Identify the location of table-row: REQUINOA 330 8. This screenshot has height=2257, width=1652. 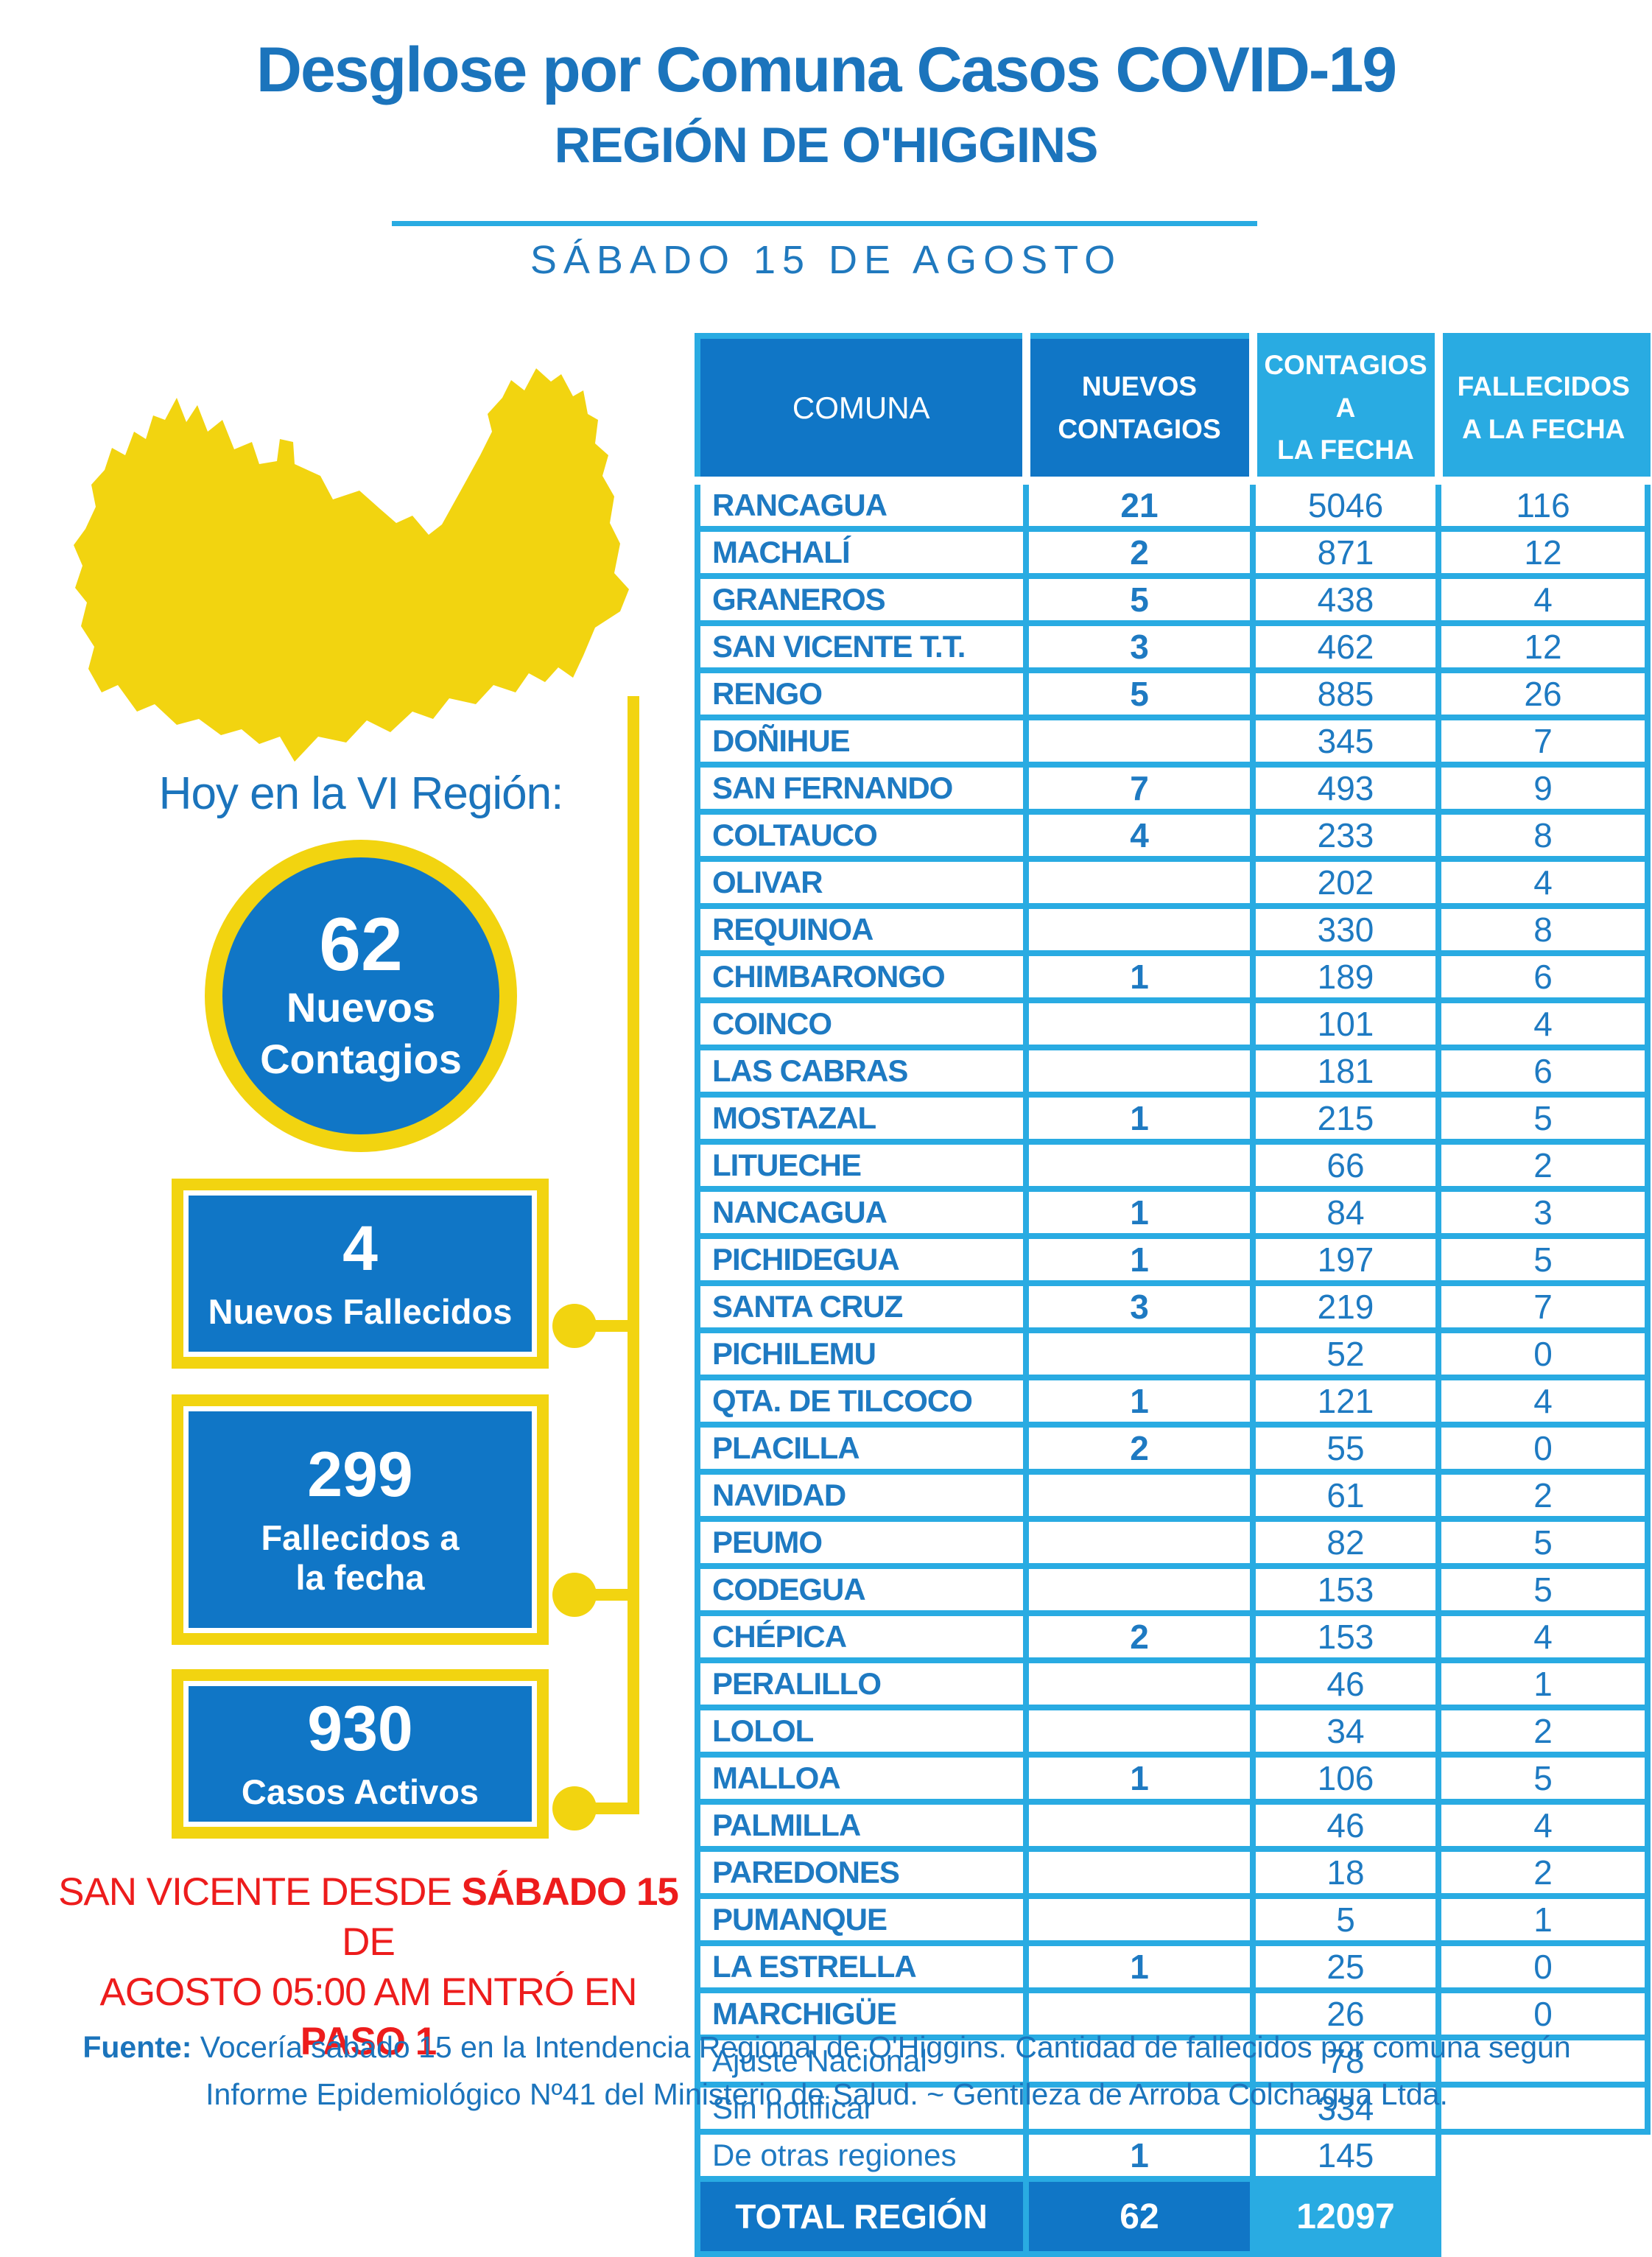
(1173, 929).